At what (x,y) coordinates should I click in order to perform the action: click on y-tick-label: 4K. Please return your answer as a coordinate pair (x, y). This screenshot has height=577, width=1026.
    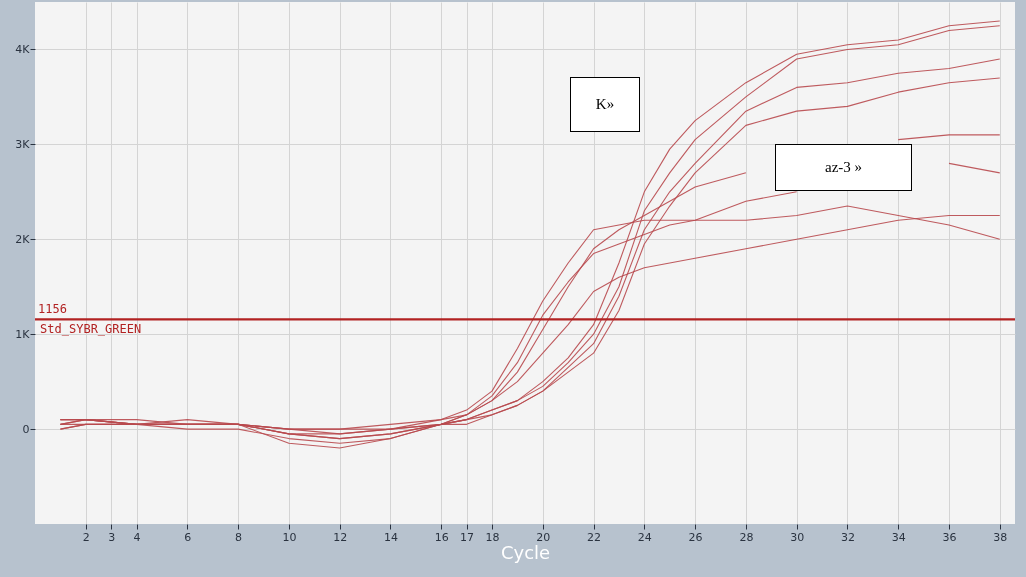
    Looking at the image, I should click on (23, 49).